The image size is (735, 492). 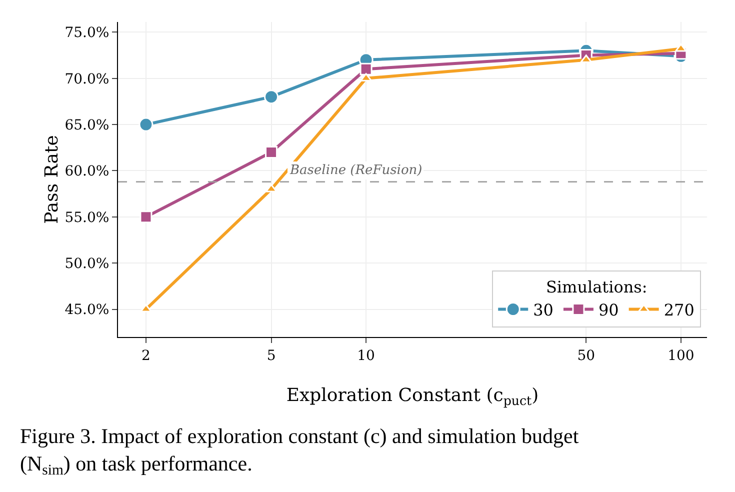 What do you see at coordinates (87, 79) in the screenshot?
I see `y-tick-label: 70.0%` at bounding box center [87, 79].